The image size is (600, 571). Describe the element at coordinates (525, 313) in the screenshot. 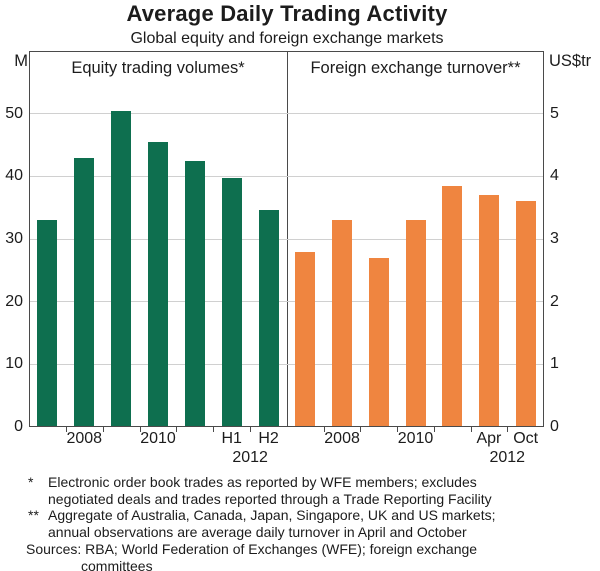

I see `bar-fx-oct-2012` at that location.